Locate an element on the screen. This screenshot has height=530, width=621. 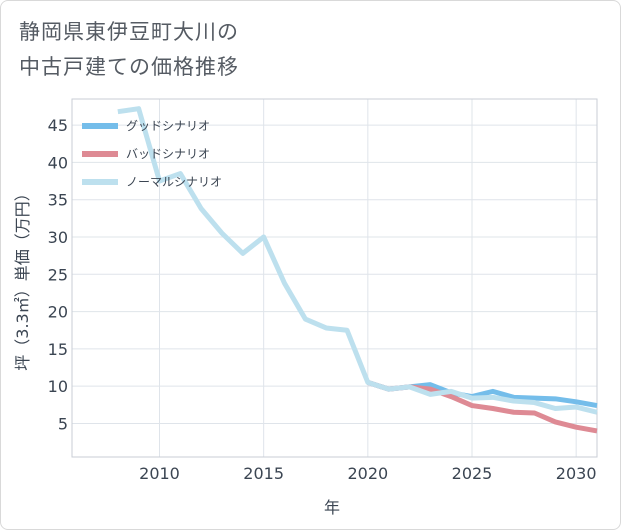
y-tick-label-45: 45 is located at coordinates (58, 125).